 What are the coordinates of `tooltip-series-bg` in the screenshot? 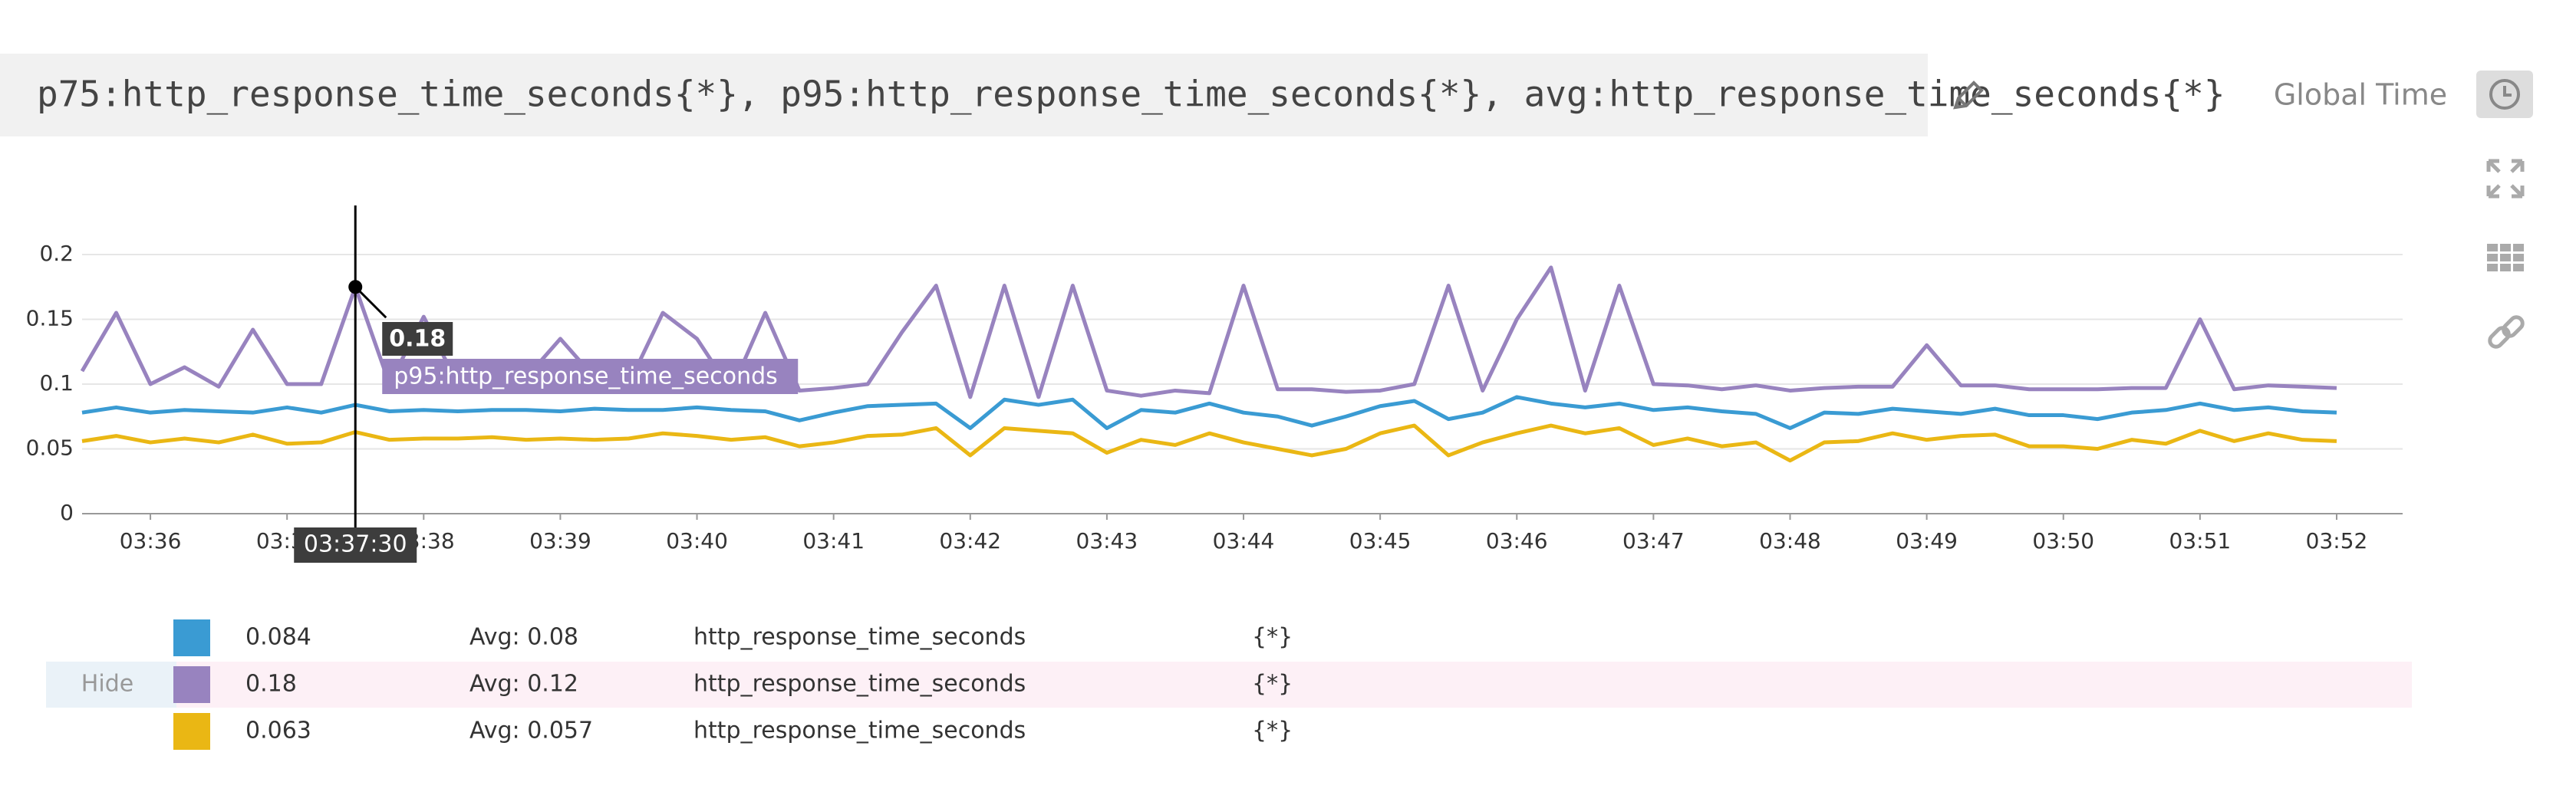 It's located at (590, 376).